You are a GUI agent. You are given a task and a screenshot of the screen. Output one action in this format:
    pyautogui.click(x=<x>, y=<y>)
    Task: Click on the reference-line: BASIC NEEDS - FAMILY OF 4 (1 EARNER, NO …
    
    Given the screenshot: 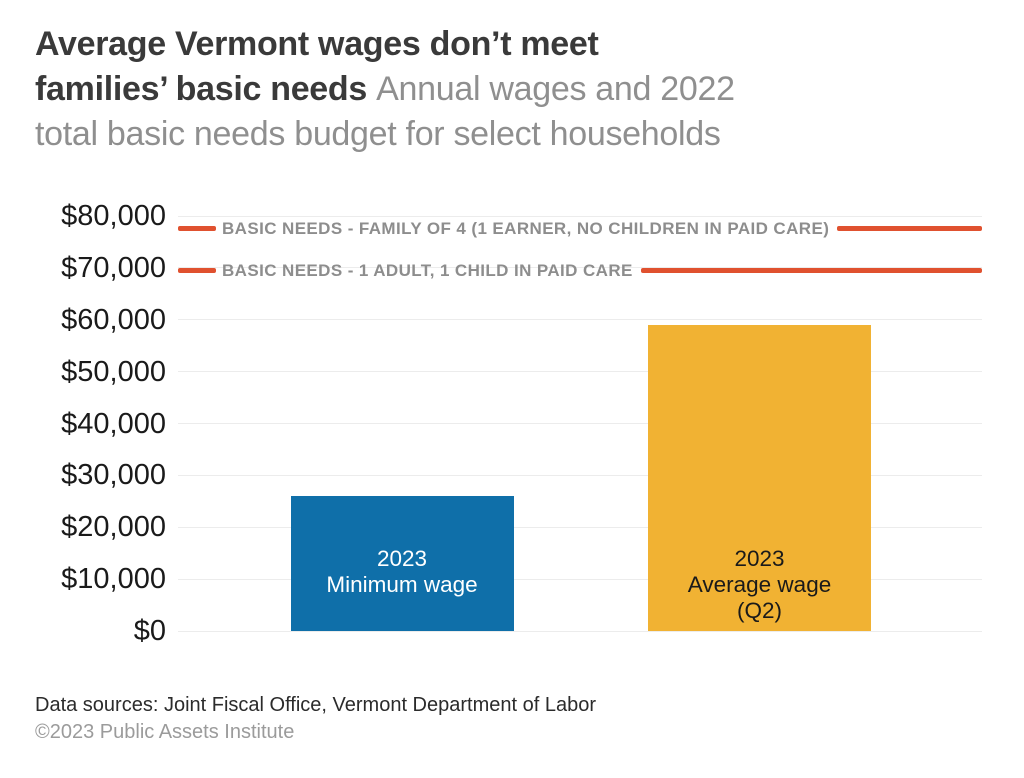 What is the action you would take?
    pyautogui.click(x=580, y=229)
    